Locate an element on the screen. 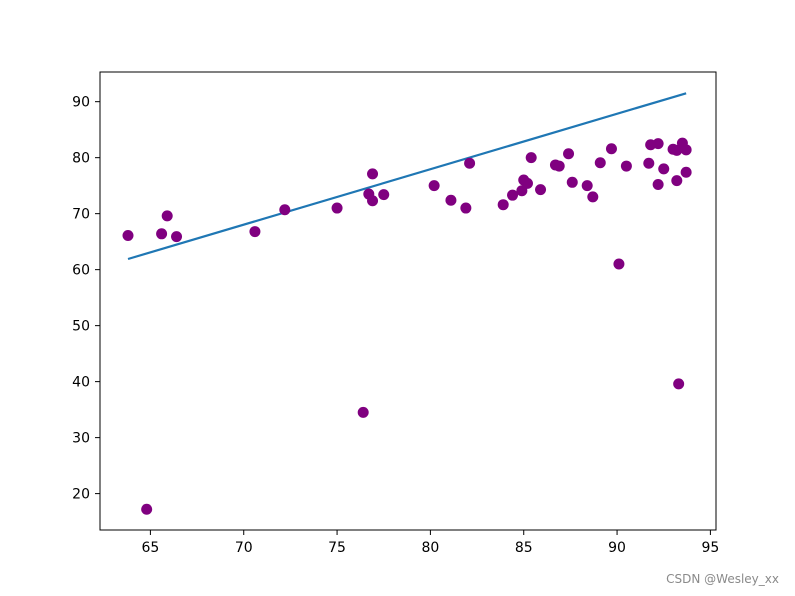 This screenshot has height=596, width=795. y-tick-label: 80 is located at coordinates (81, 159).